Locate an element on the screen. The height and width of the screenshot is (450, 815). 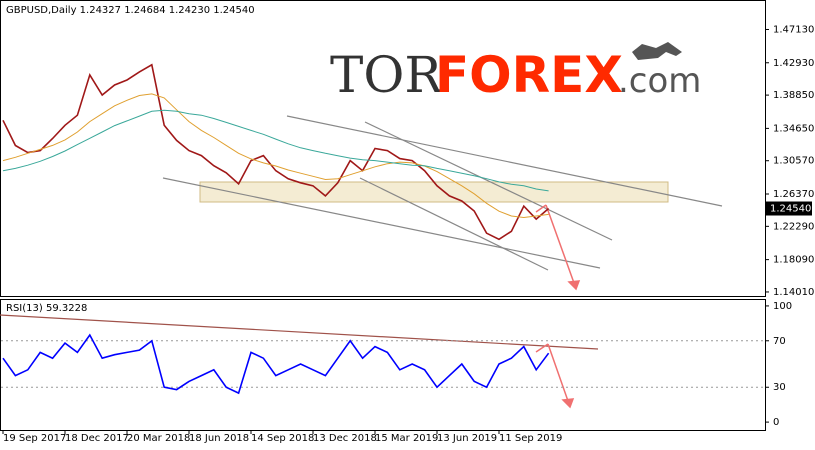
x-tick-label: 11 Sep 2019 is located at coordinates (530, 438).